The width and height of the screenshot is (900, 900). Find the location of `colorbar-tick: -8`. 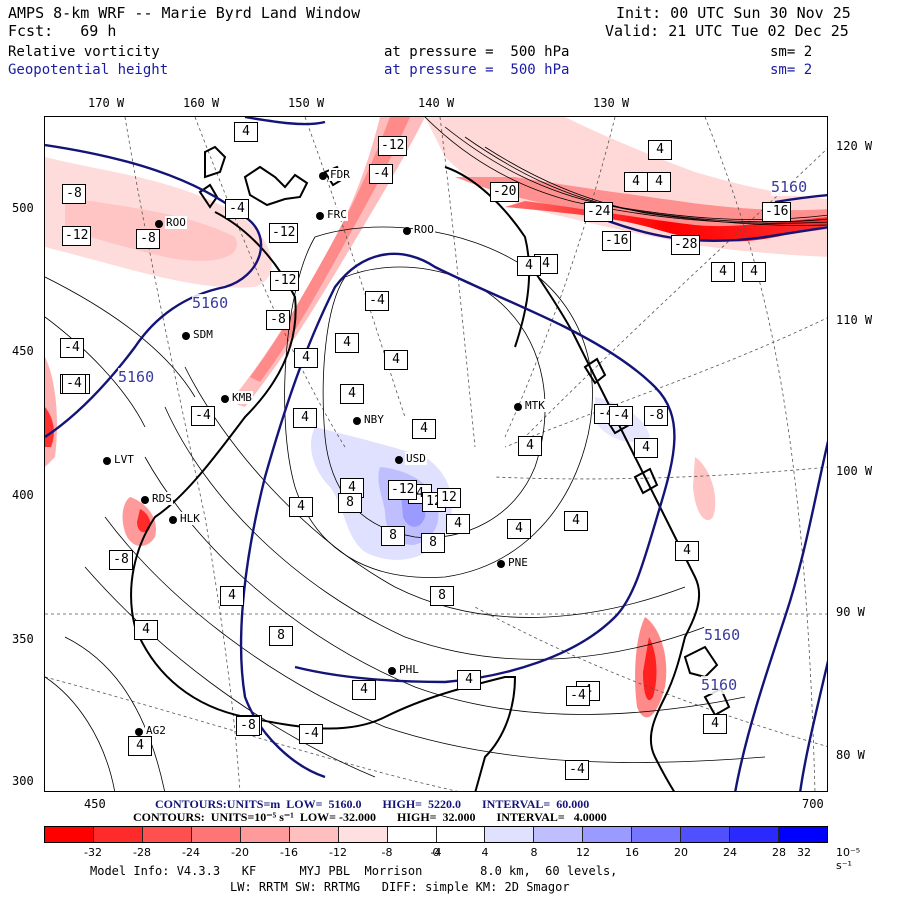

colorbar-tick: -8 is located at coordinates (387, 852).